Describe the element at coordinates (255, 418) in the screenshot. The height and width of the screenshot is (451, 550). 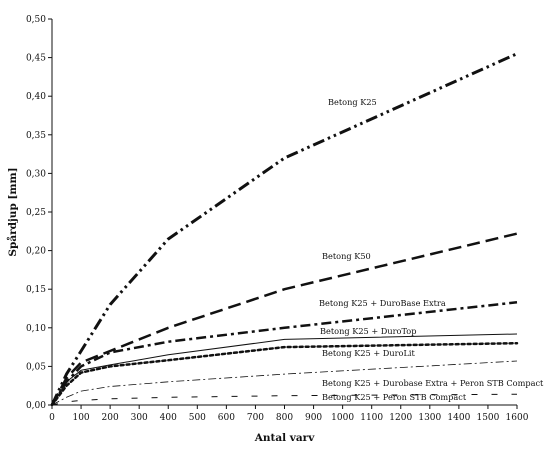
I see `x-tick-label: 700` at that location.